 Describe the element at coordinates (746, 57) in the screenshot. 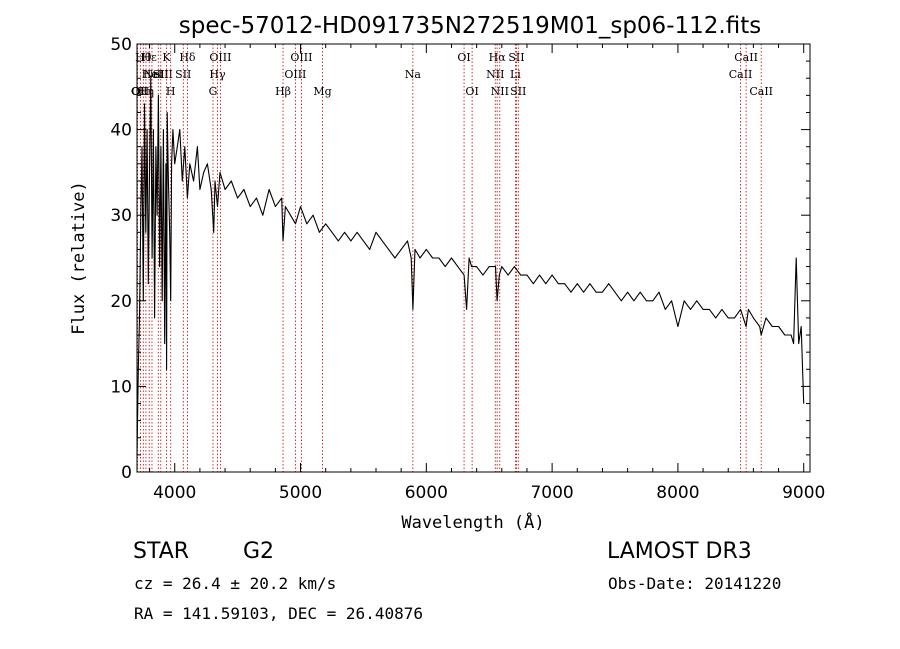

I see `line-label-8542: CaII` at that location.